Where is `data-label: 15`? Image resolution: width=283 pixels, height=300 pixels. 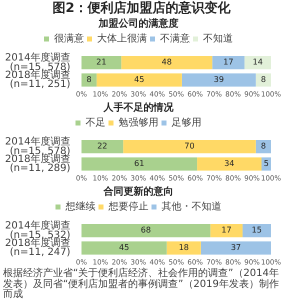 data-label: 15 is located at coordinates (257, 230).